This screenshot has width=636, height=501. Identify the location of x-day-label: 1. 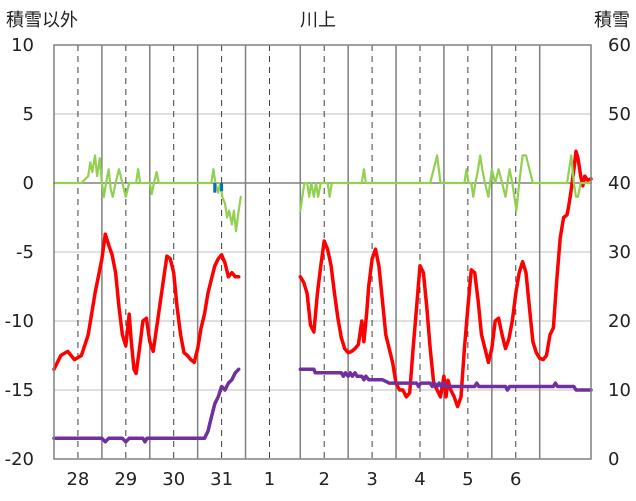
(269, 479).